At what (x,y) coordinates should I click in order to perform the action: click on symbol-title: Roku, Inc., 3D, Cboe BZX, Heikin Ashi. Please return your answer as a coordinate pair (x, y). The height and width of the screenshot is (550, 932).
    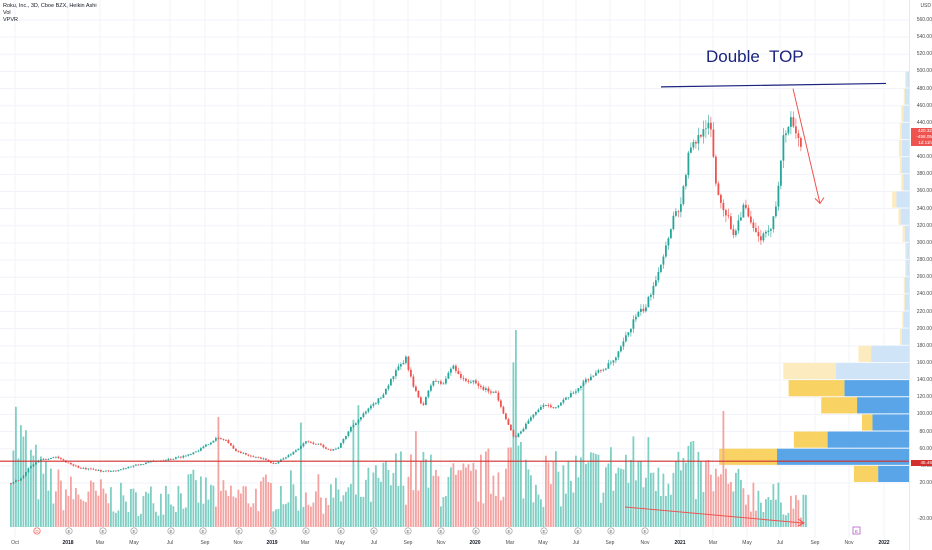
    Looking at the image, I should click on (50, 6).